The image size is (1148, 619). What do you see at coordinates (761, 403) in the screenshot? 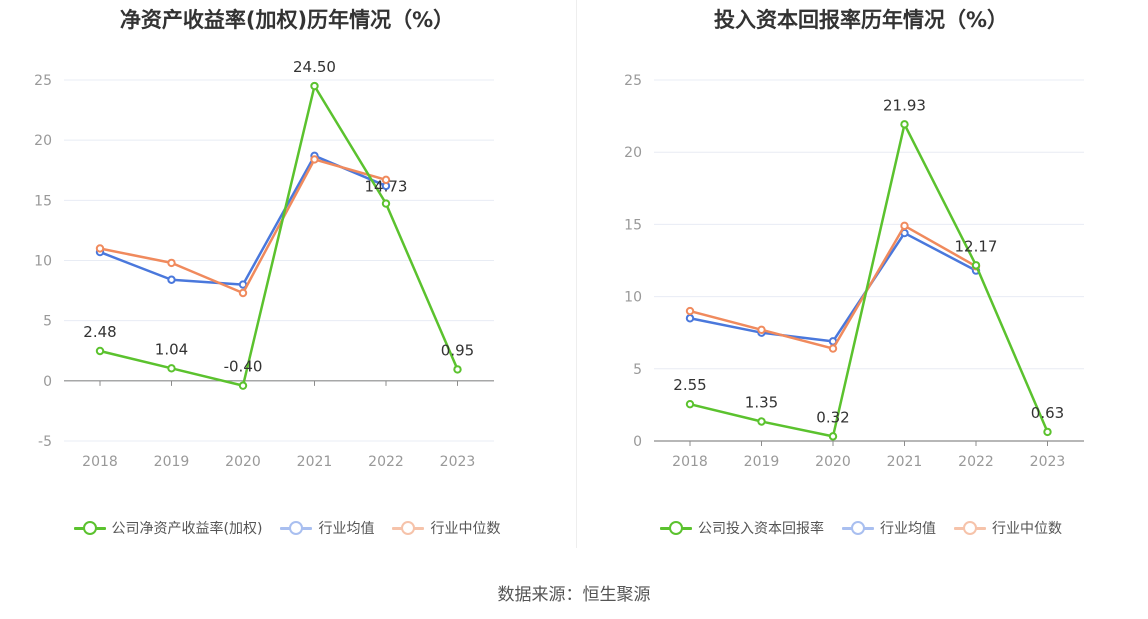
I see `data-label: 1.35` at bounding box center [761, 403].